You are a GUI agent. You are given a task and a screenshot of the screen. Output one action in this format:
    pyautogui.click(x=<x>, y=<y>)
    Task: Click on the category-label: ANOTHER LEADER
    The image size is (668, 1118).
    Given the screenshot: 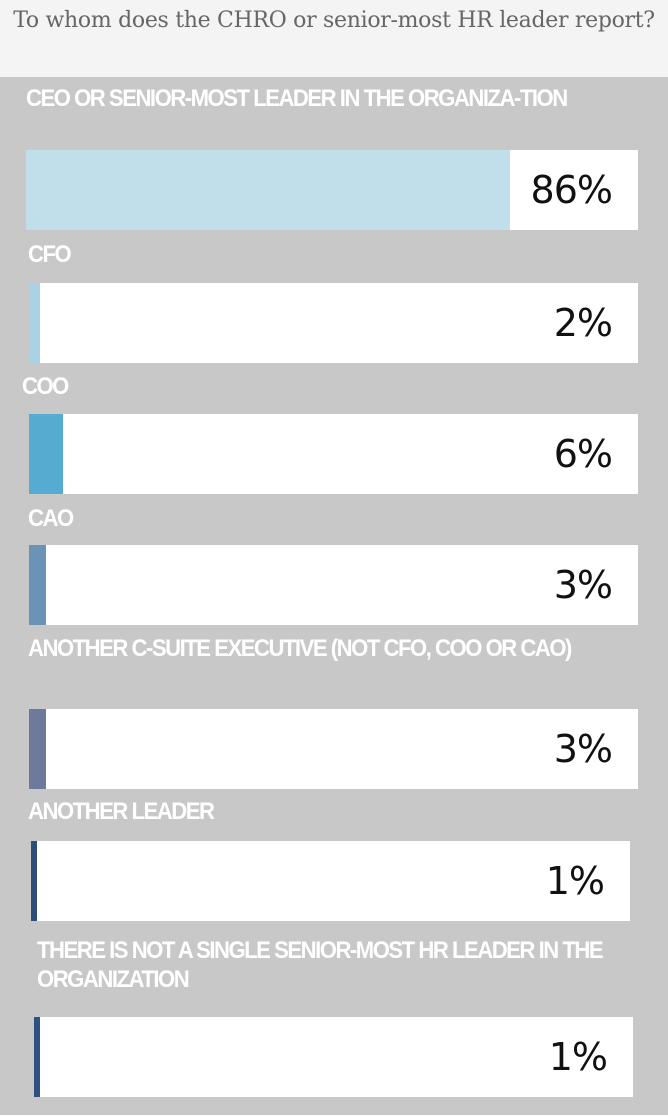 What is the action you would take?
    pyautogui.click(x=121, y=811)
    